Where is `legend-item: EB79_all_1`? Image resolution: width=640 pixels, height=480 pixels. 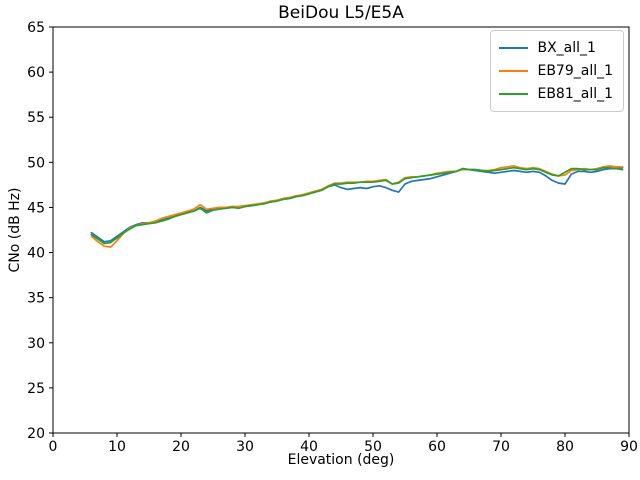
legend-item: EB79_all_1 is located at coordinates (556, 71).